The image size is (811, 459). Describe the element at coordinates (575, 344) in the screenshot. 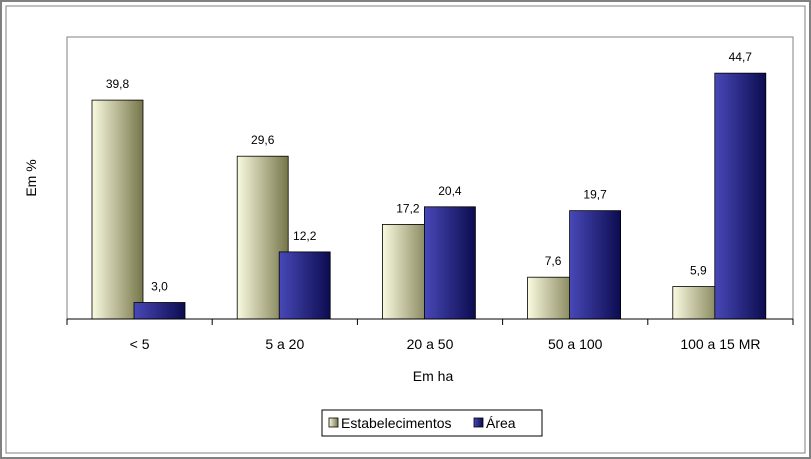

I see `x-tick-label-3: 50 a 100` at that location.